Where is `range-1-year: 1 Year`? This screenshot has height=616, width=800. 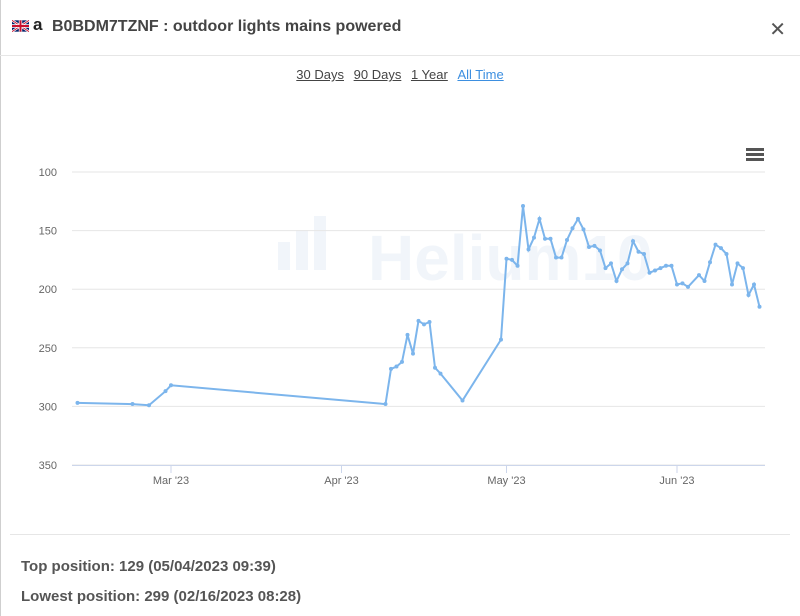
range-1-year: 1 Year is located at coordinates (429, 74).